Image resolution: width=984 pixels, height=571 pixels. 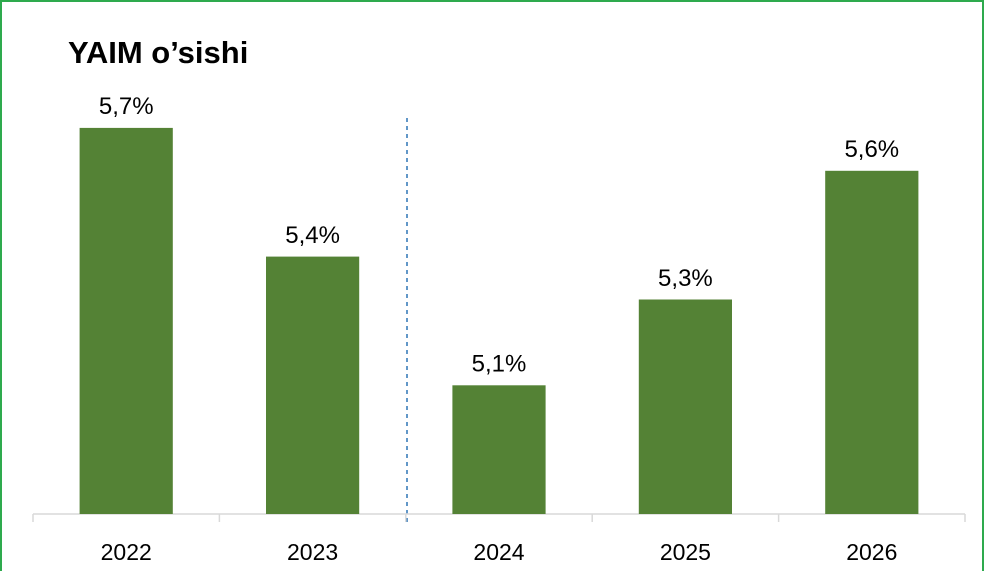 I want to click on x-tick-label: 2024, so click(x=498, y=552).